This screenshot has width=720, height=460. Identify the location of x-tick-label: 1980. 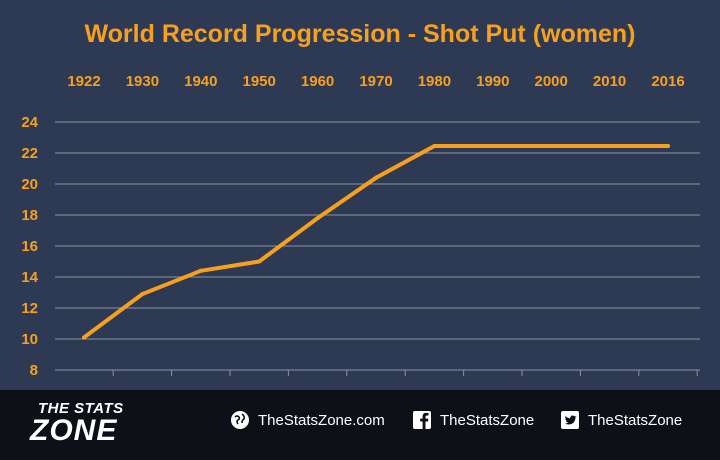
(434, 81).